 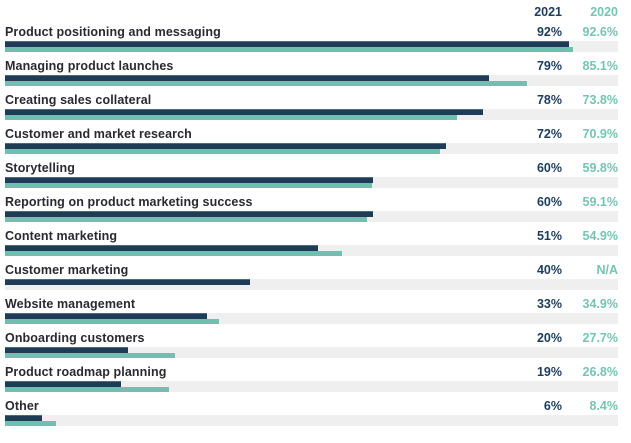 I want to click on chart-row: Website management 33% 34.9%, so click(x=311, y=310).